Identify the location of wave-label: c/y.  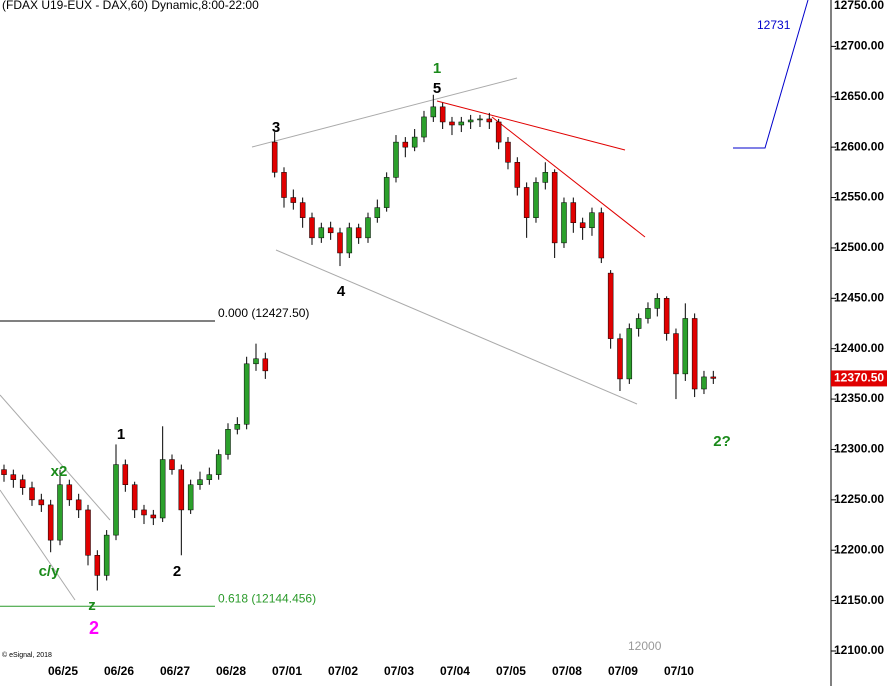
(50, 571).